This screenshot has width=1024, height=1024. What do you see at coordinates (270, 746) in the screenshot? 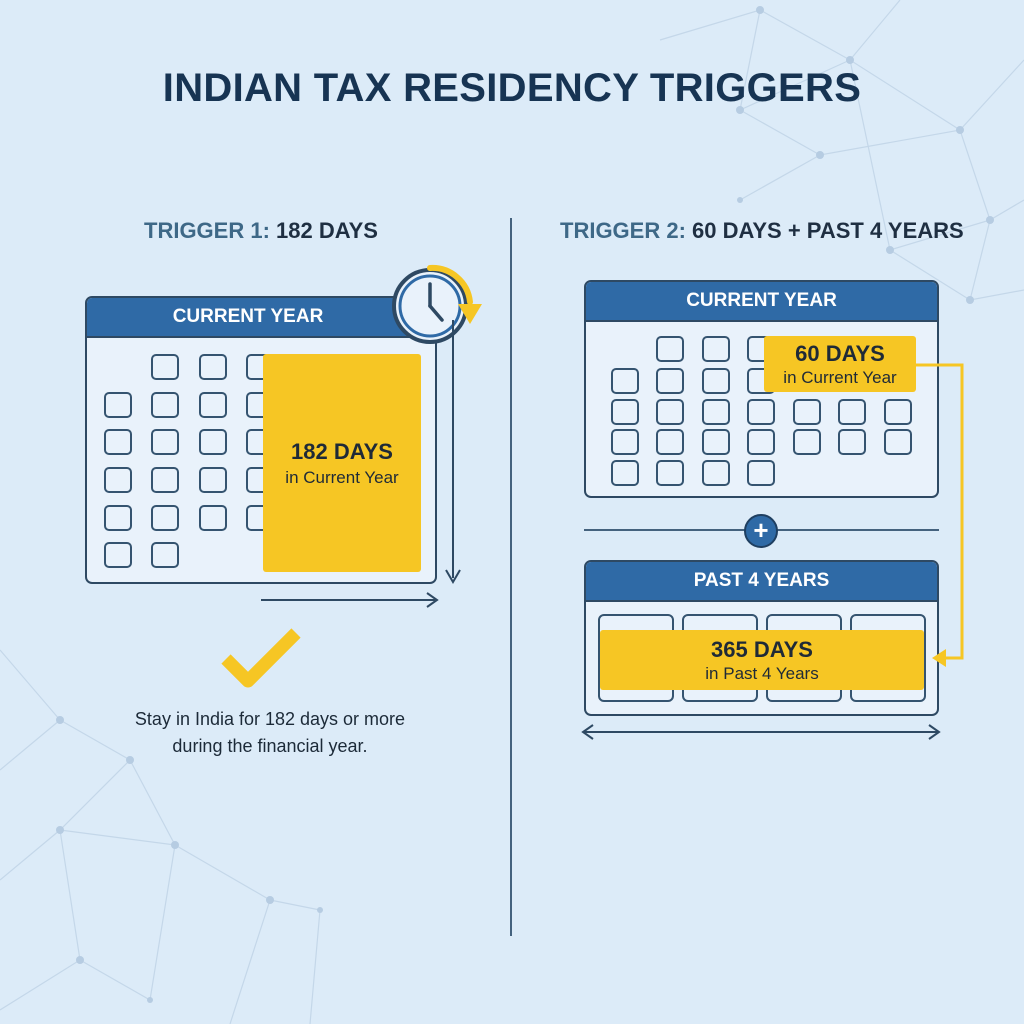
I see `trigger-1-description-line-2: during the financial year.` at bounding box center [270, 746].